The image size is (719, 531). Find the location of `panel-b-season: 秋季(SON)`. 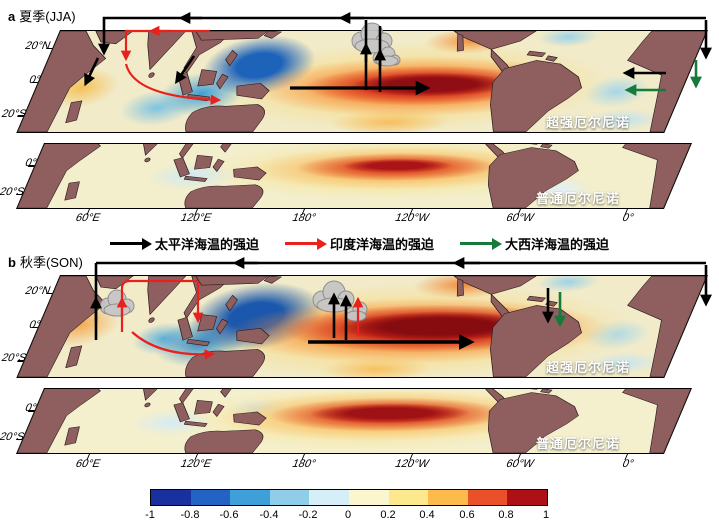

panel-b-season: 秋季(SON) is located at coordinates (51, 262).